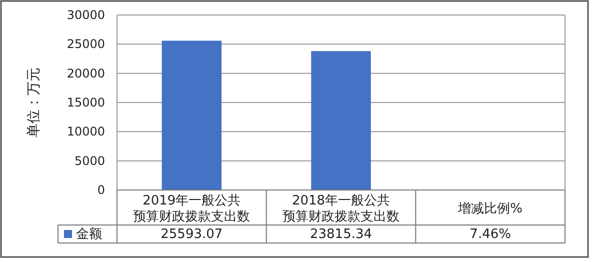  What do you see at coordinates (191, 209) in the screenshot?
I see `x-tick-label: 2019年一般公共预算财政拨款支出数` at bounding box center [191, 209].